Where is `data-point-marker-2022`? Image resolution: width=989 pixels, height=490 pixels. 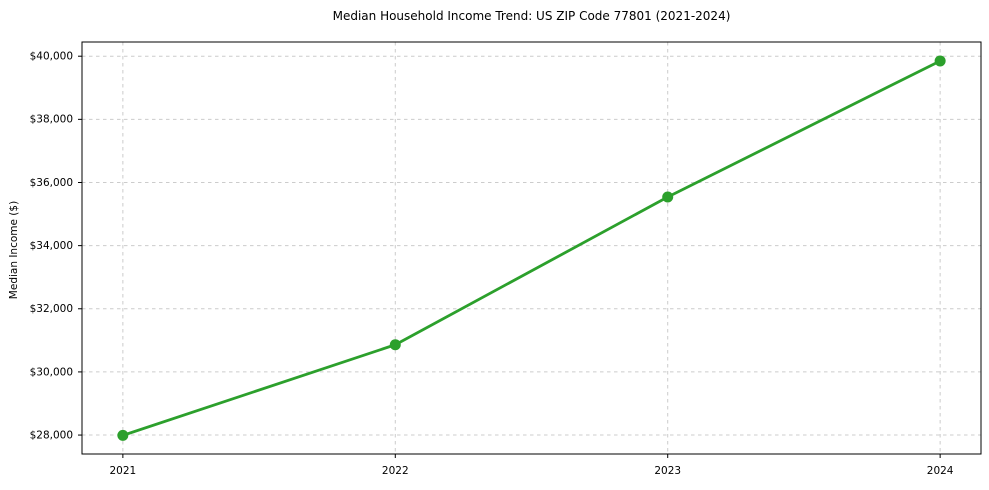
data-point-marker-2022 is located at coordinates (395, 345).